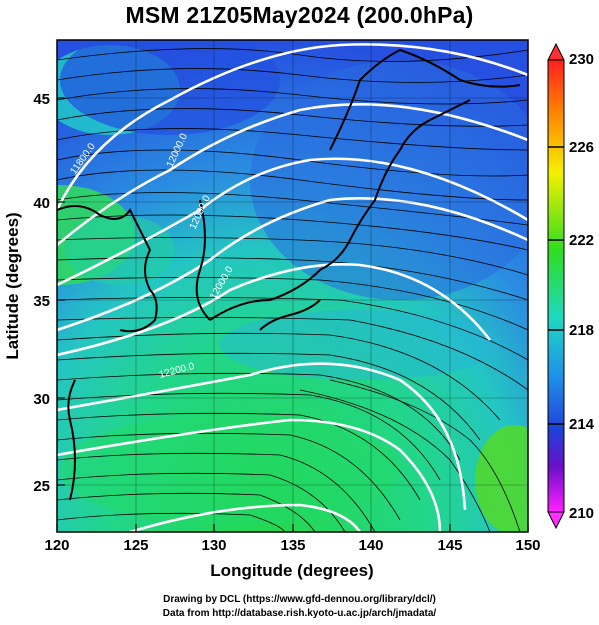 The height and width of the screenshot is (625, 599). Describe the element at coordinates (41, 399) in the screenshot. I see `y-tick-label: 30` at that location.